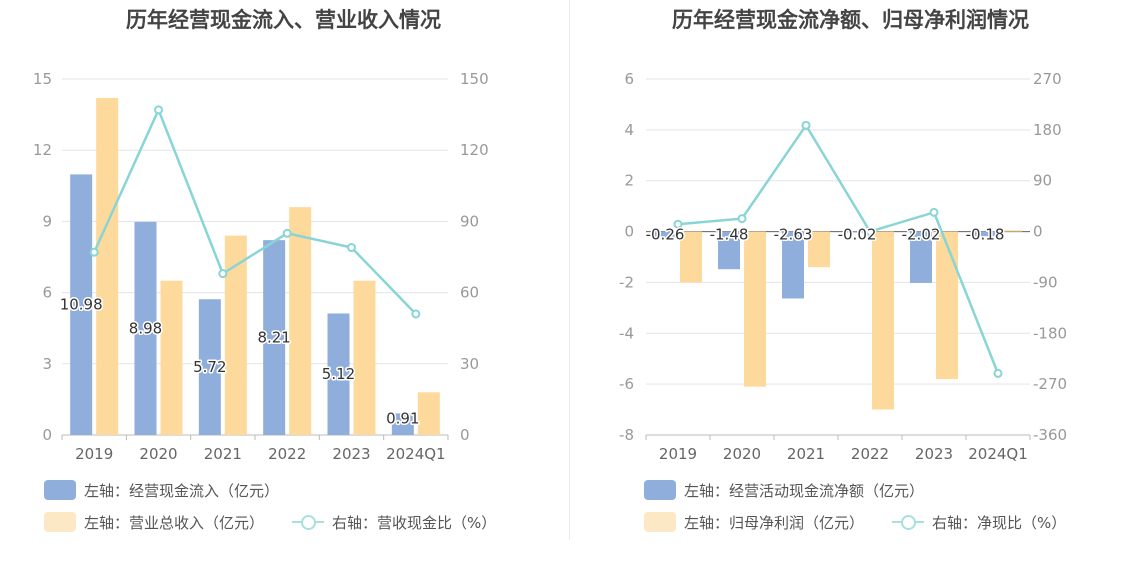 This screenshot has width=1134, height=582. What do you see at coordinates (569, 270) in the screenshot?
I see `panel-divider` at bounding box center [569, 270].